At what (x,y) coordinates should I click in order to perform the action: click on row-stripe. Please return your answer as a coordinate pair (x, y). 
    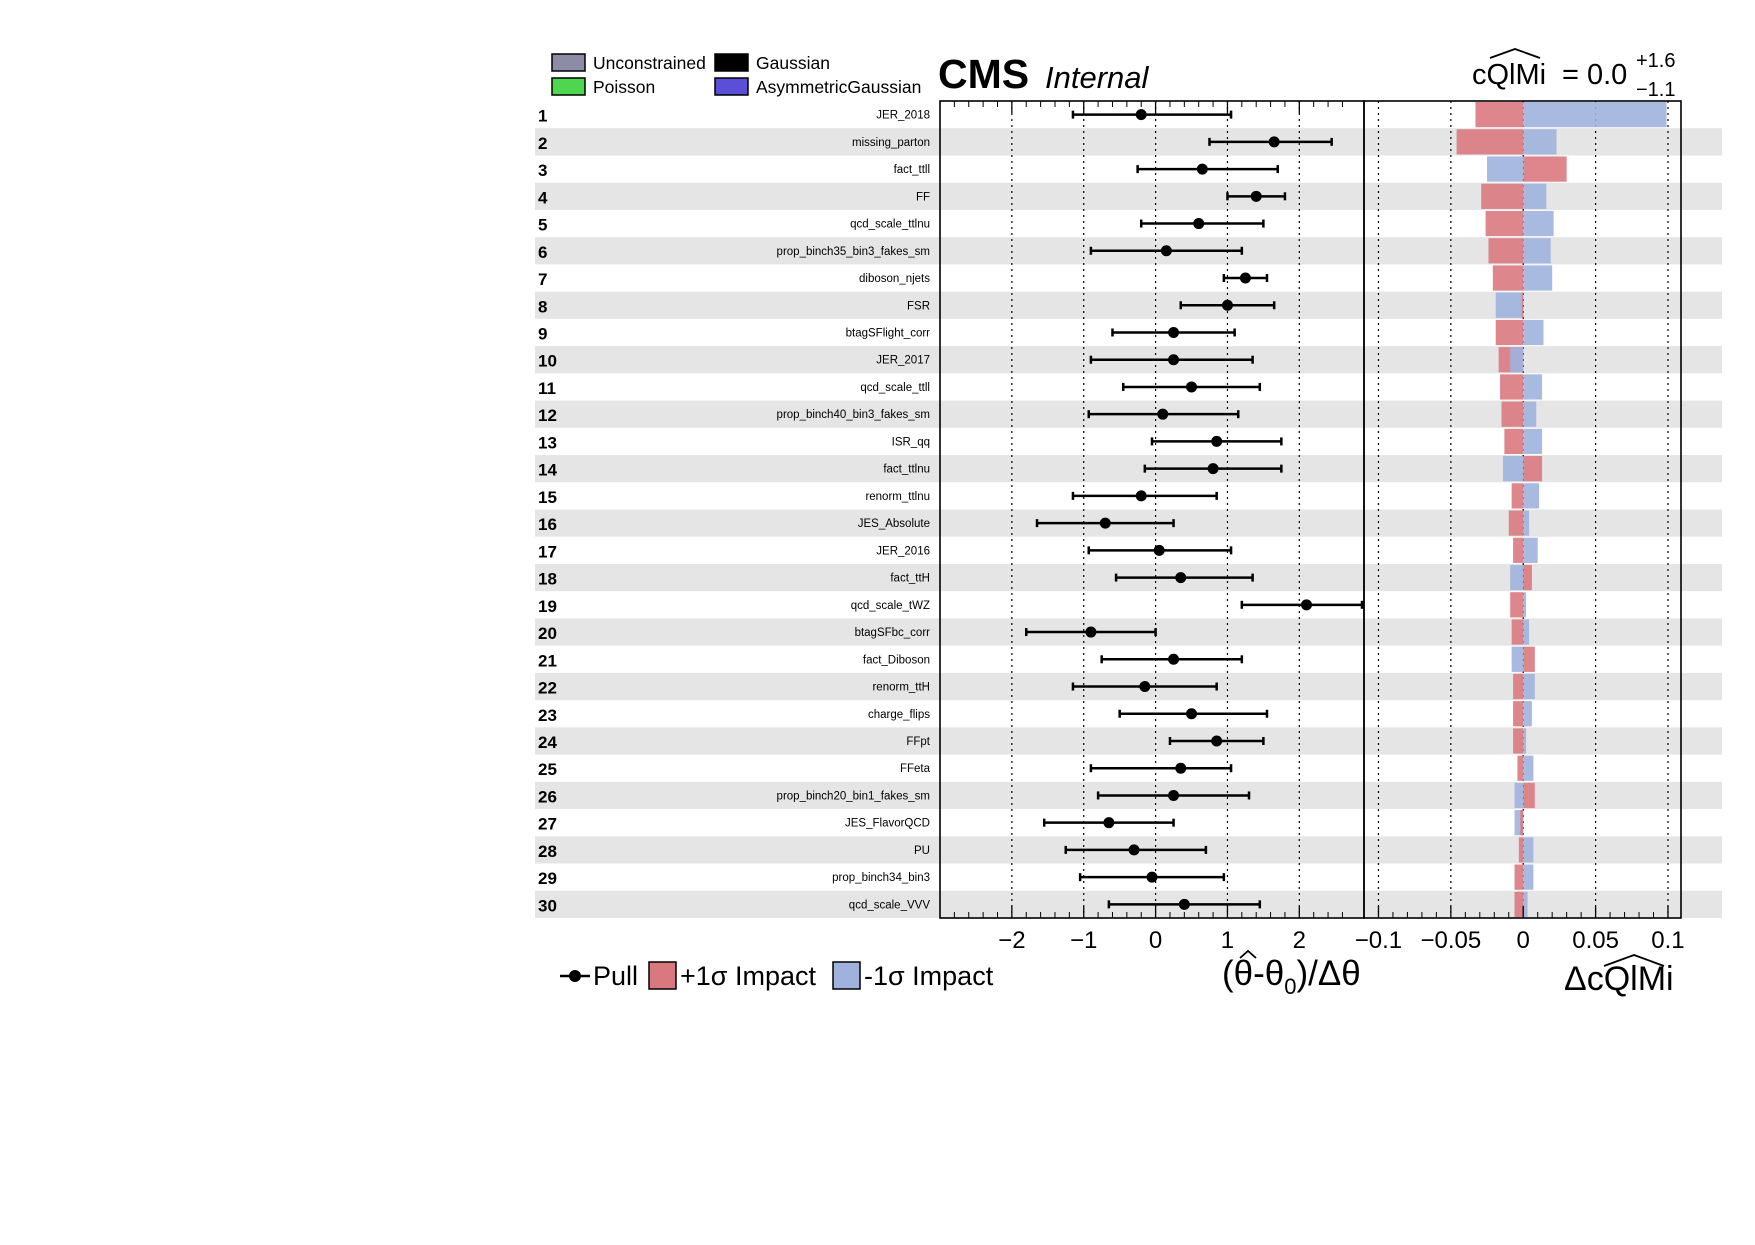
    Looking at the image, I should click on (1128, 469).